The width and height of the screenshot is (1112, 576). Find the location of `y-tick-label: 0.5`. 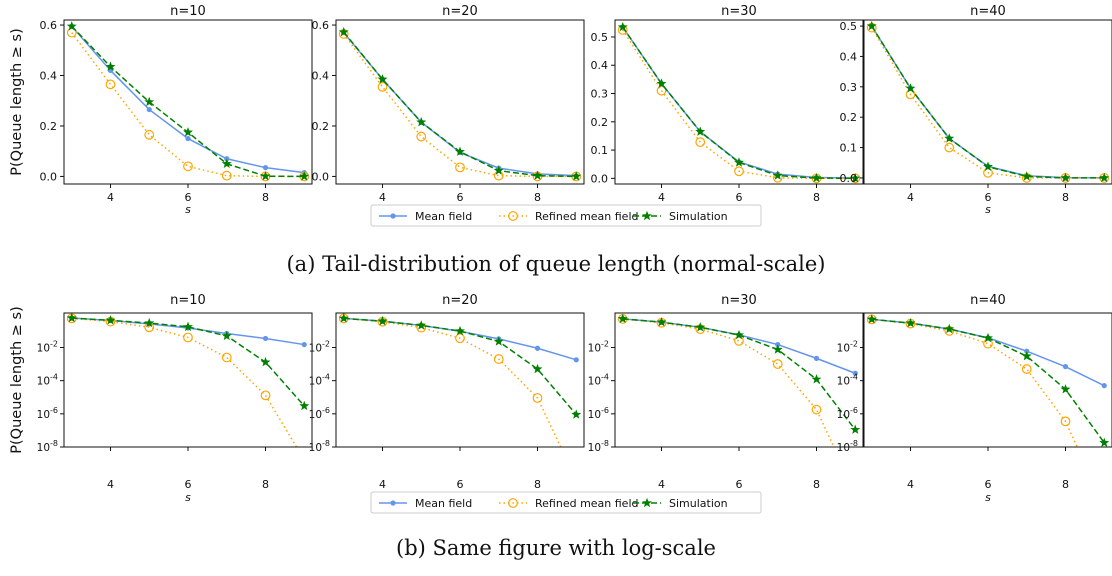

y-tick-label: 0.5 is located at coordinates (600, 37).